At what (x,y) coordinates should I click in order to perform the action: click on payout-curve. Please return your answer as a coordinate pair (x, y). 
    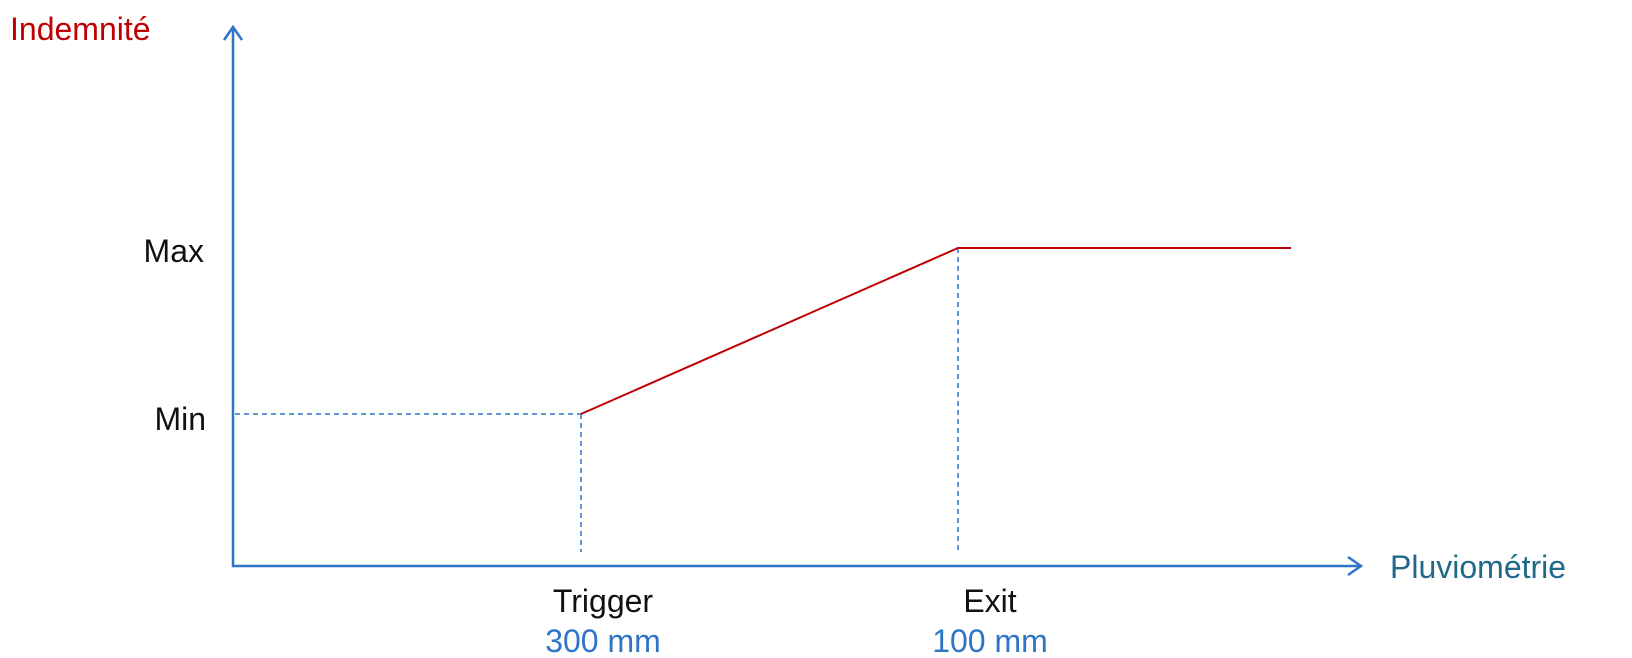
    Looking at the image, I should click on (935, 331).